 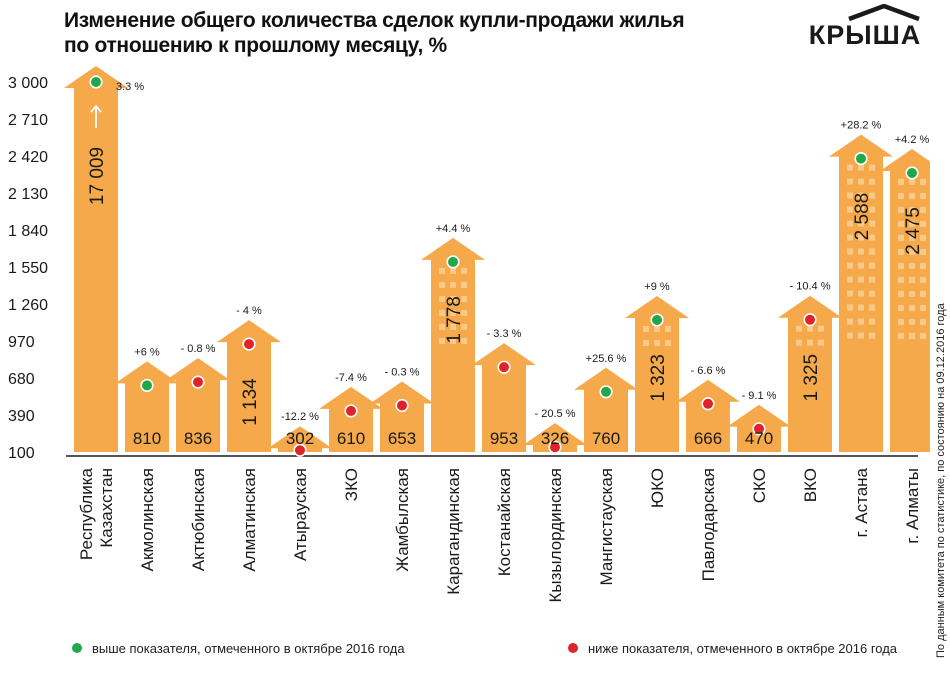 I want to click on y-tick-label: 100, so click(x=21, y=453).